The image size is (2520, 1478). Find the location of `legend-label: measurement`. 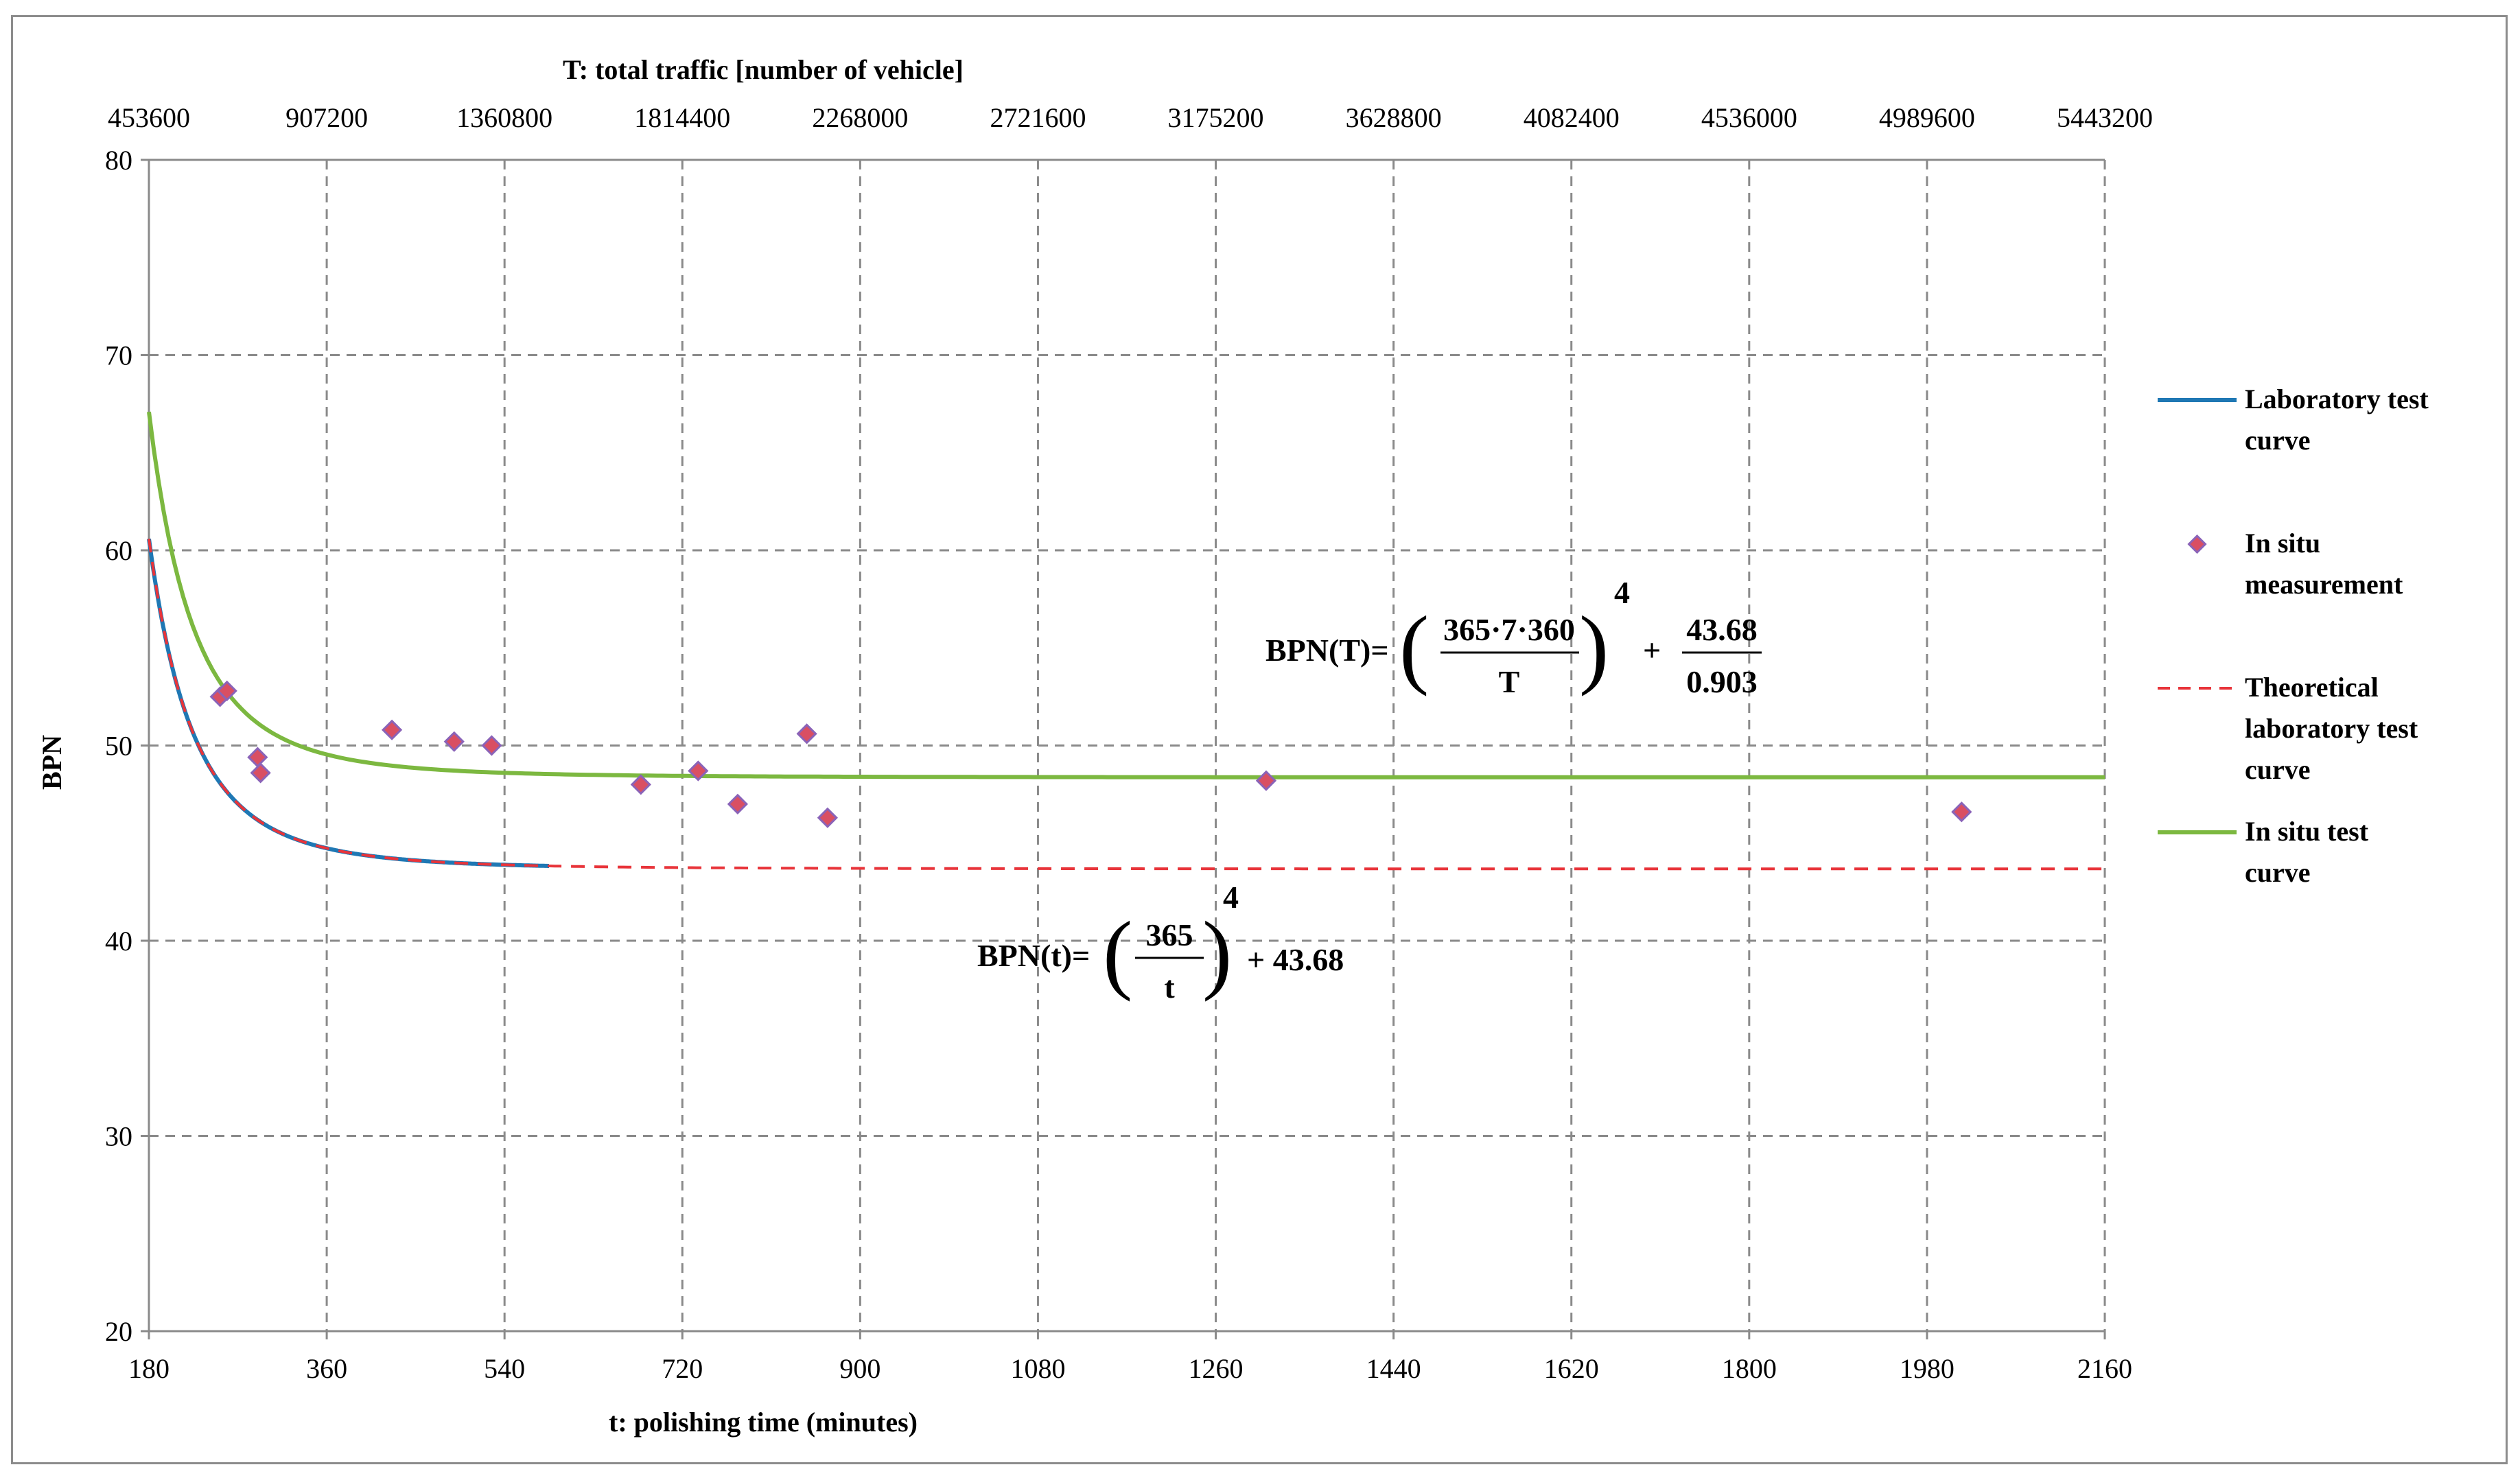

legend-label: measurement is located at coordinates (2324, 584).